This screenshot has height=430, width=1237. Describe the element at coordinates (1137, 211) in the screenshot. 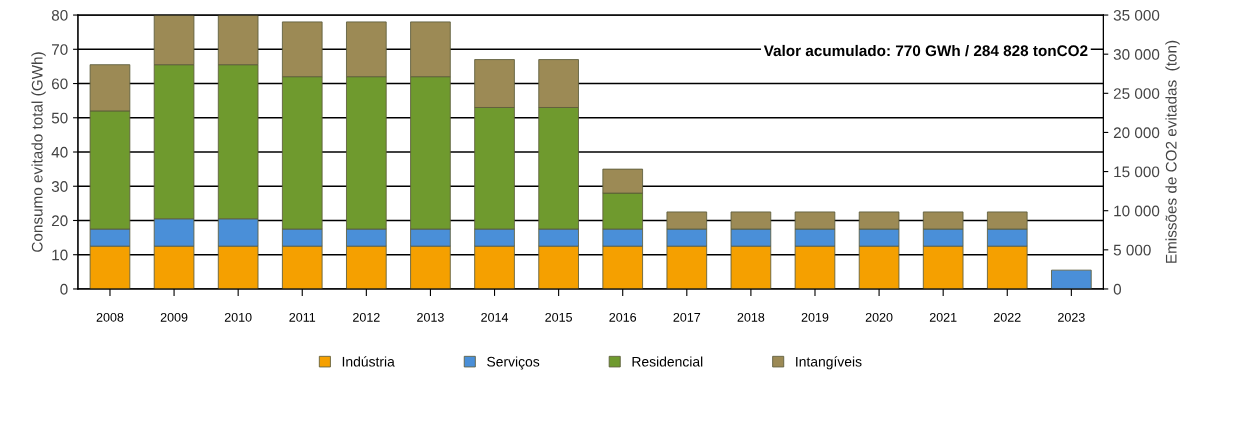

I see `y2-tick-label: 10 000` at that location.